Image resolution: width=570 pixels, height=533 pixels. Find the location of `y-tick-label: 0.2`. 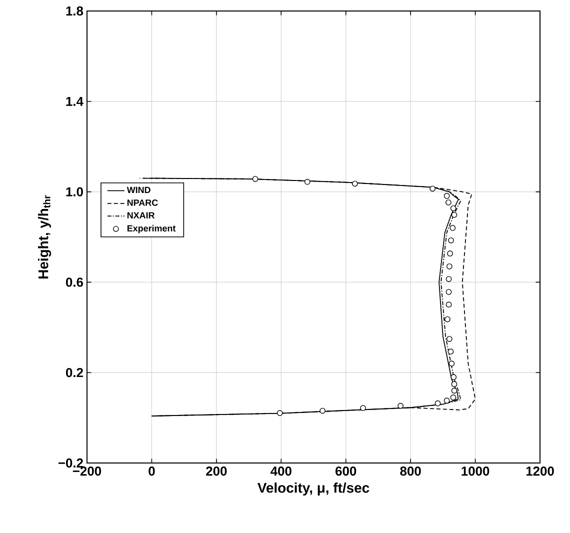

y-tick-label: 0.2 is located at coordinates (74, 373).